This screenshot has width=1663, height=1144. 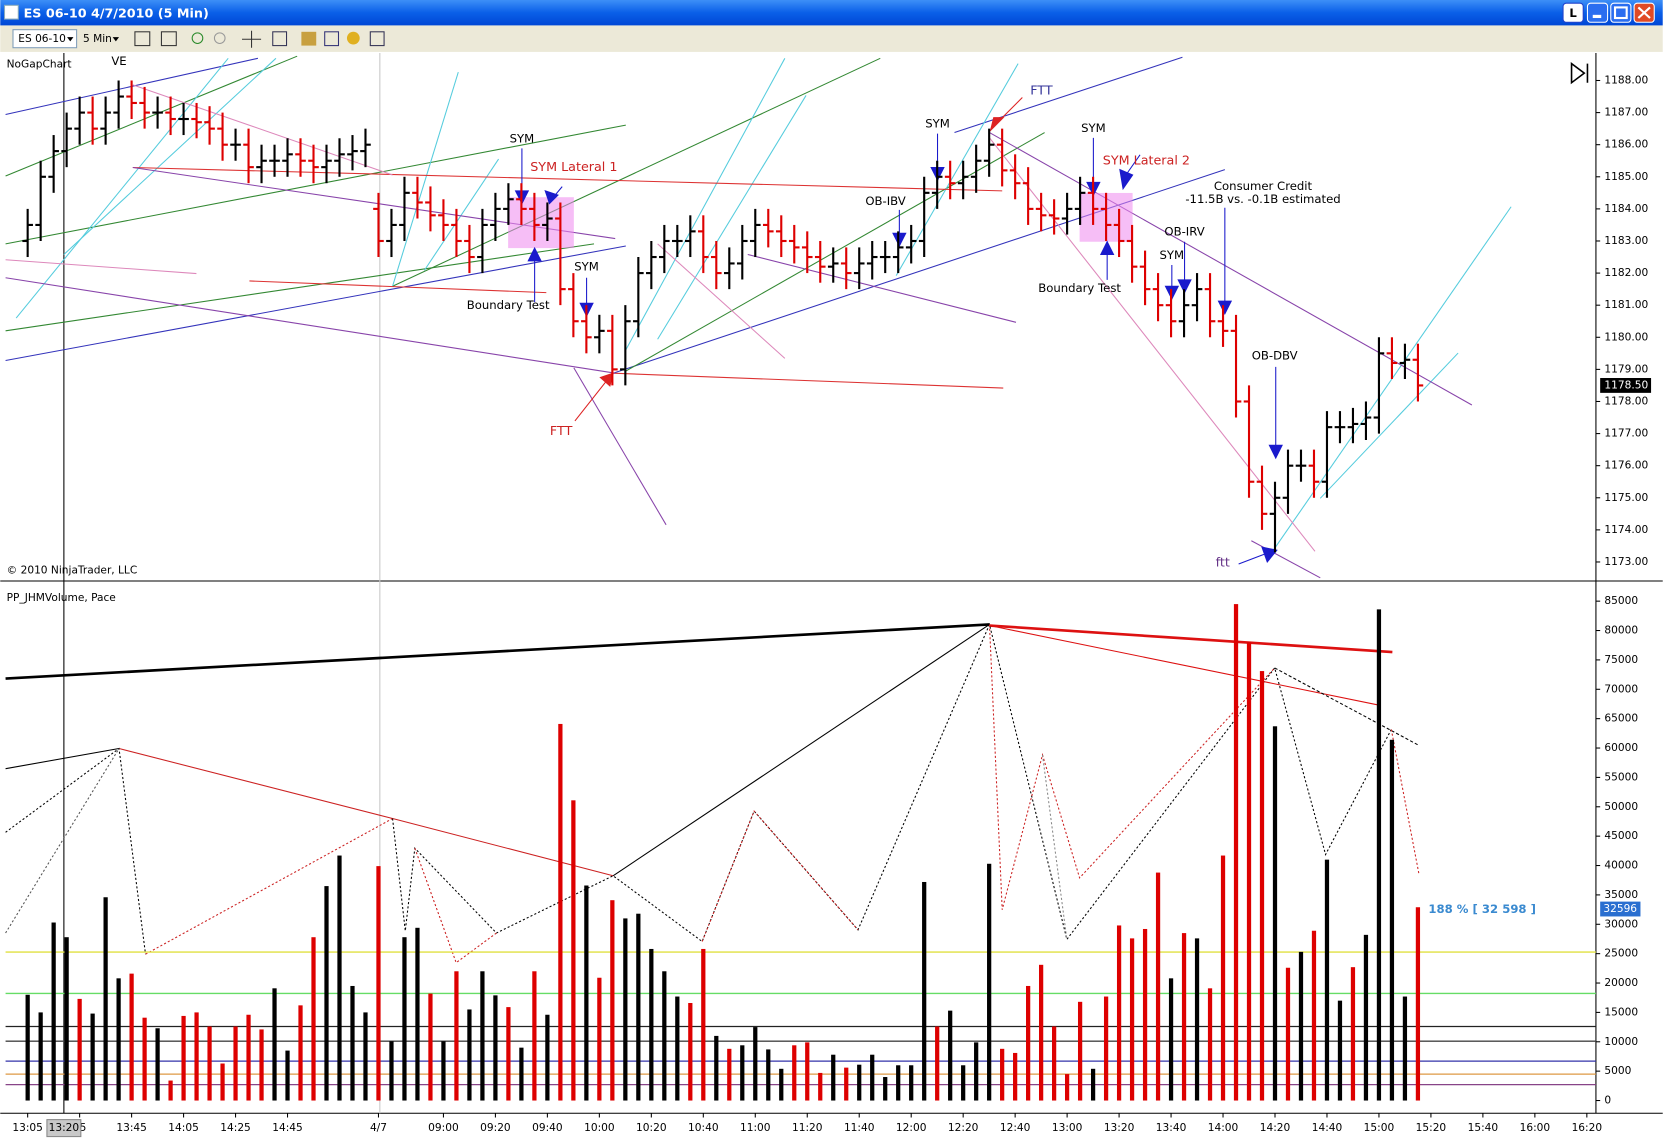 I want to click on maximize-button, so click(x=1621, y=12).